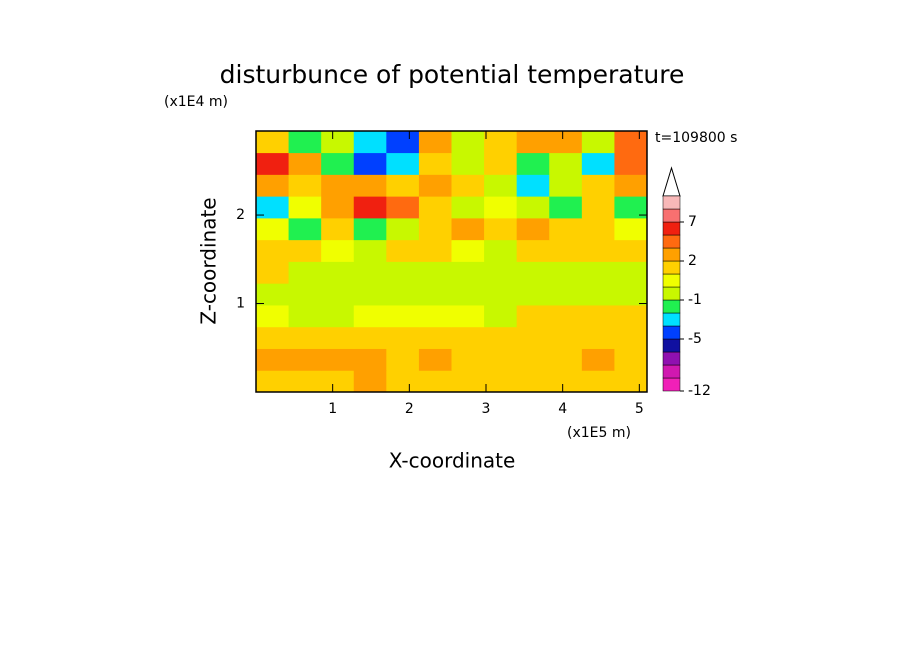 The height and width of the screenshot is (654, 904). What do you see at coordinates (686, 297) in the screenshot?
I see `colorbar: -12-5-127` at bounding box center [686, 297].